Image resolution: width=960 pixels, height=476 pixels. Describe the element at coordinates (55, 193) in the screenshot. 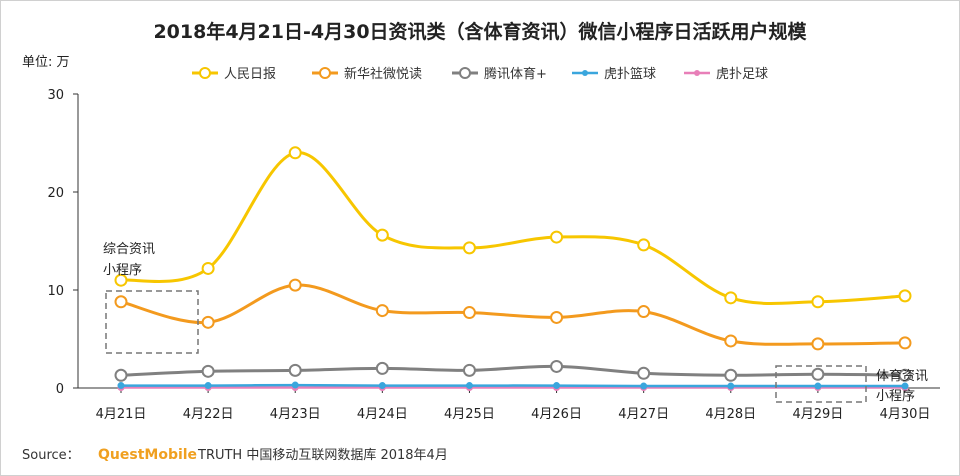

I see `y-tick-label: 20` at that location.